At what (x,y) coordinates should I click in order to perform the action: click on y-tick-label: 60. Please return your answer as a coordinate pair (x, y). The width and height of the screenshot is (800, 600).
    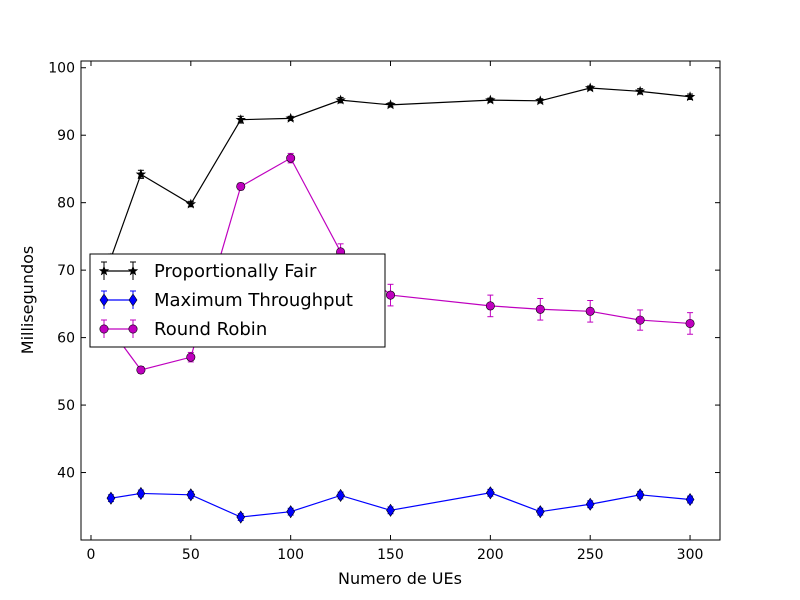
    Looking at the image, I should click on (66, 339).